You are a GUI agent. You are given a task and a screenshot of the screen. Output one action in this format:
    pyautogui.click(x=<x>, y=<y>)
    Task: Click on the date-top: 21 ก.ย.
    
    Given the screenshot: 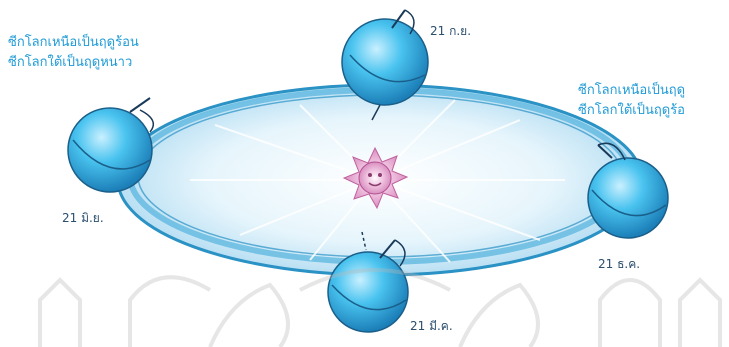 What is the action you would take?
    pyautogui.click(x=451, y=31)
    